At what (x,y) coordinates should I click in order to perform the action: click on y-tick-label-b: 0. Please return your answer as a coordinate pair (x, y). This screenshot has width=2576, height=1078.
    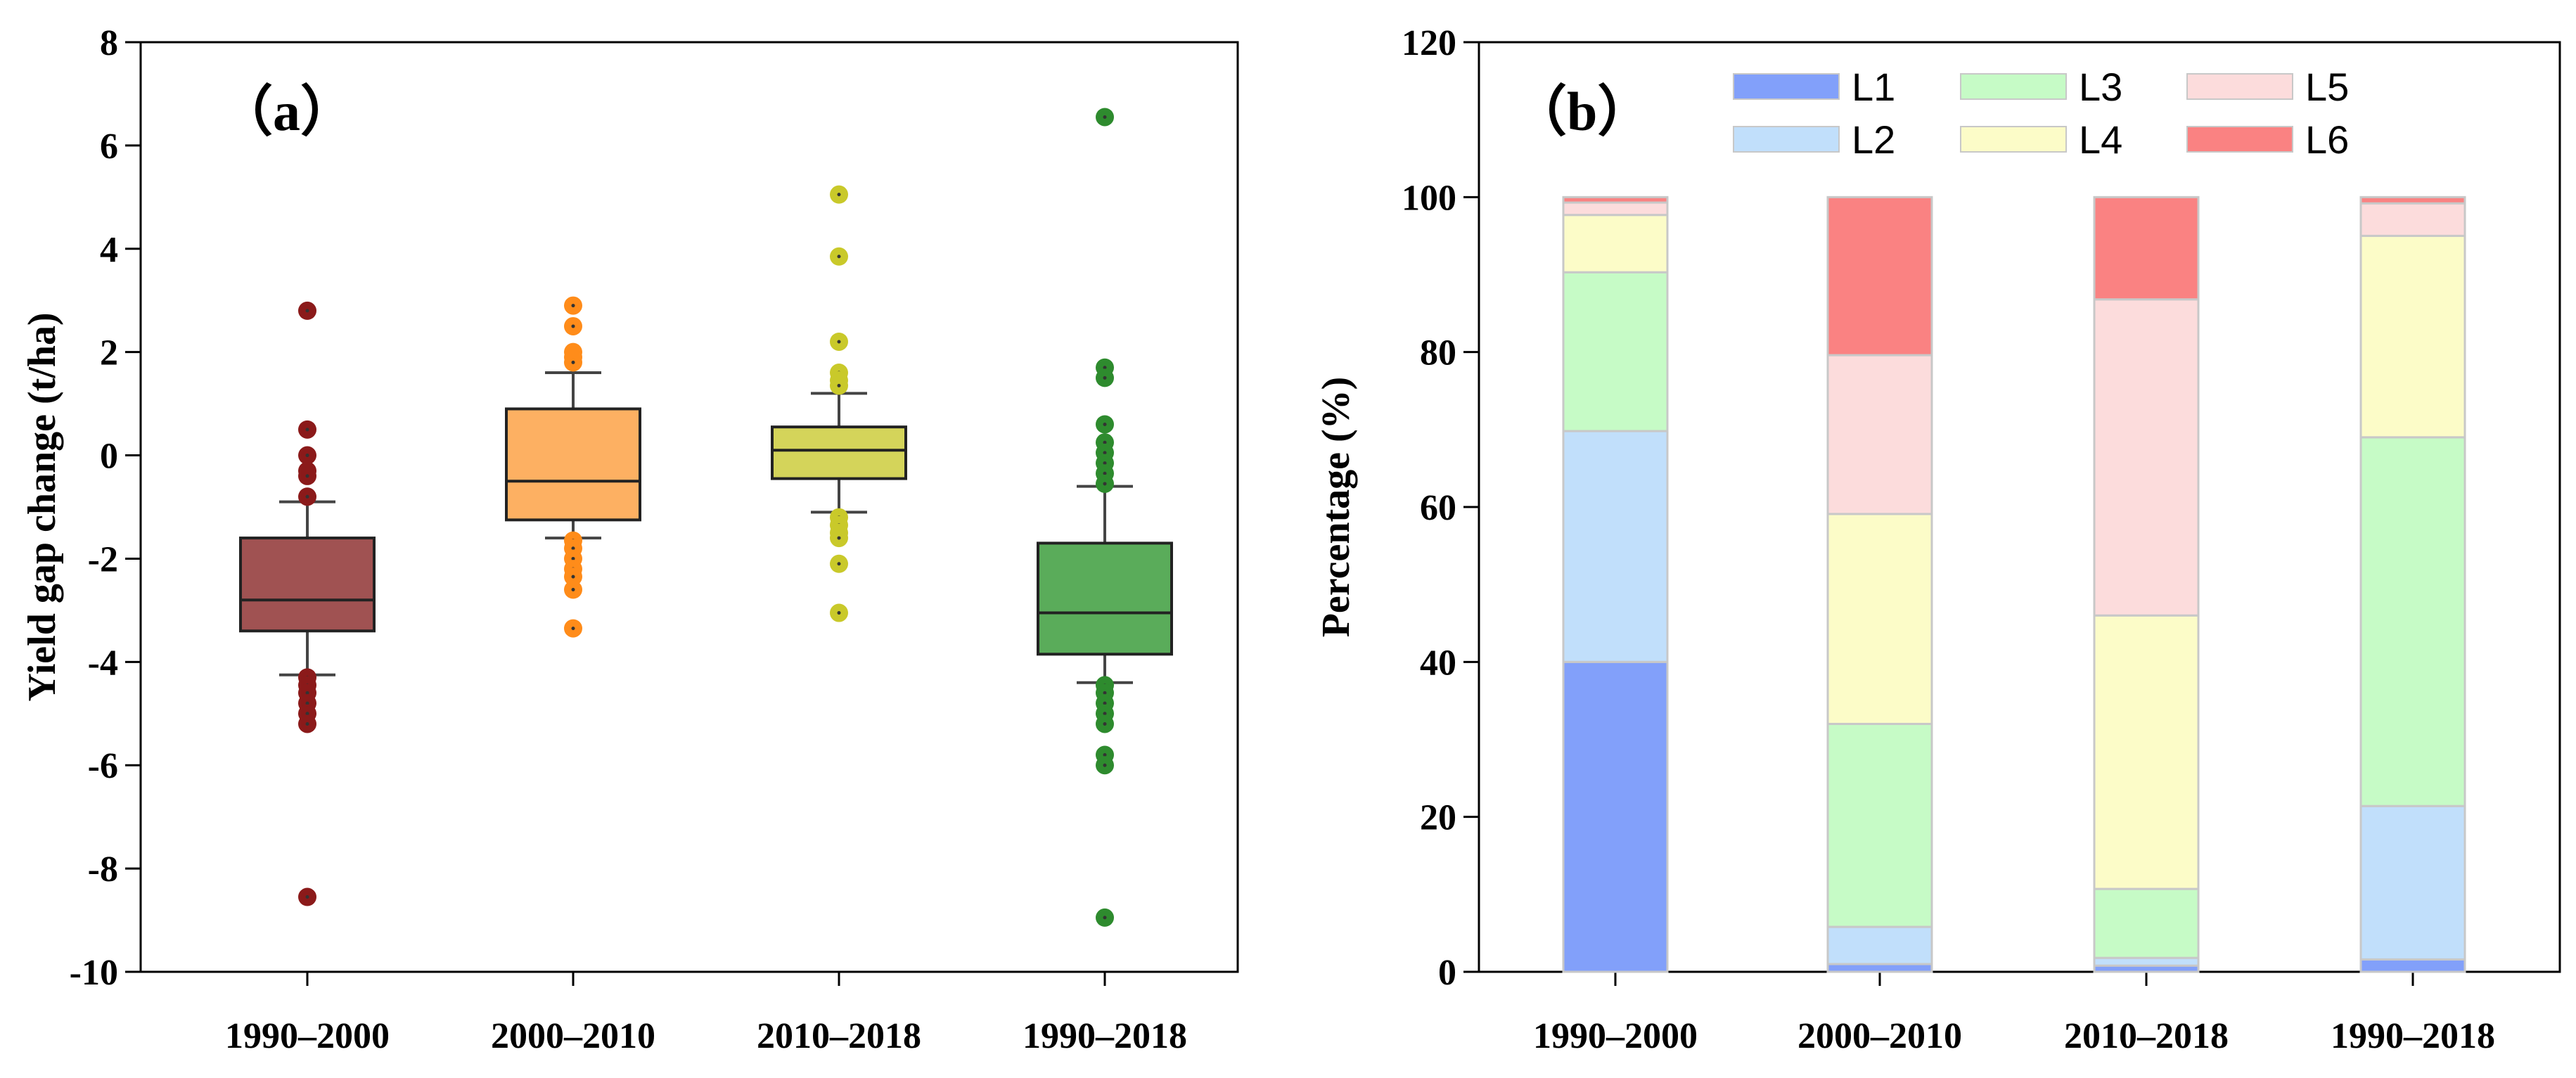
    Looking at the image, I should click on (1447, 973).